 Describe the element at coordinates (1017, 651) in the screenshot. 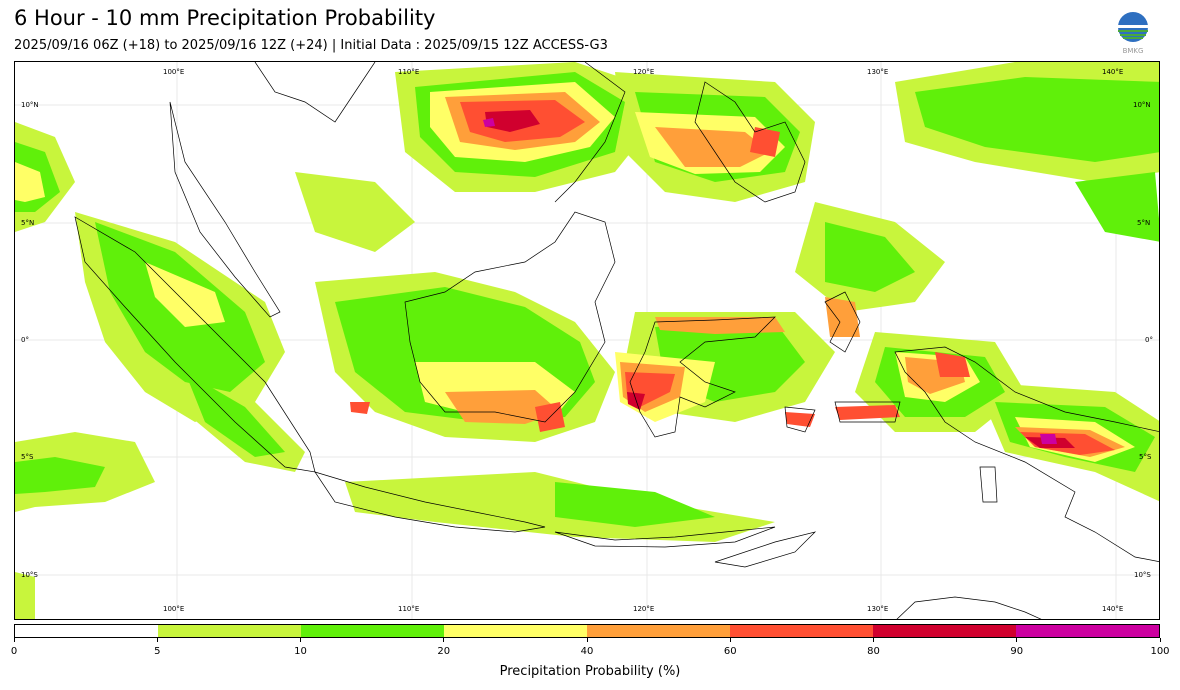

I see `colorbar-tick-label: 90` at that location.